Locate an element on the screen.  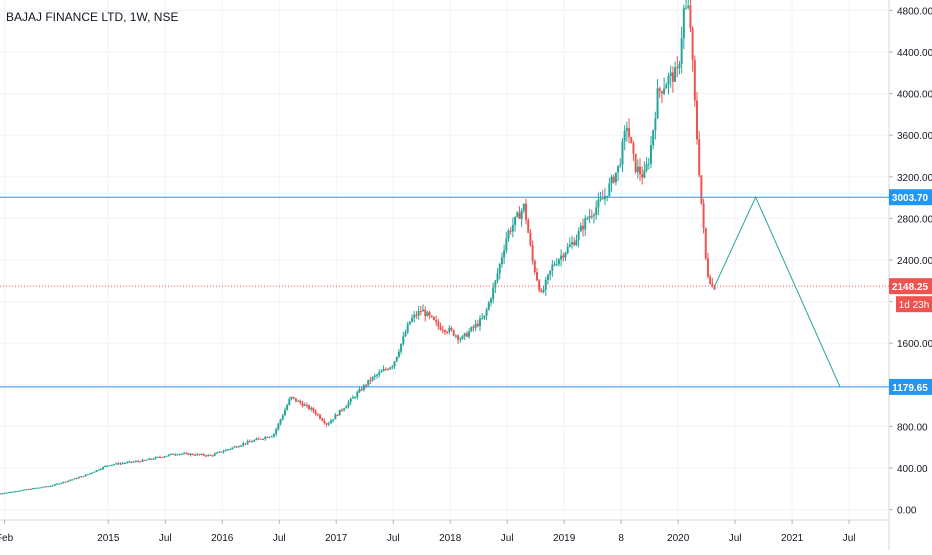
x-tick-label: 2015 is located at coordinates (108, 538).